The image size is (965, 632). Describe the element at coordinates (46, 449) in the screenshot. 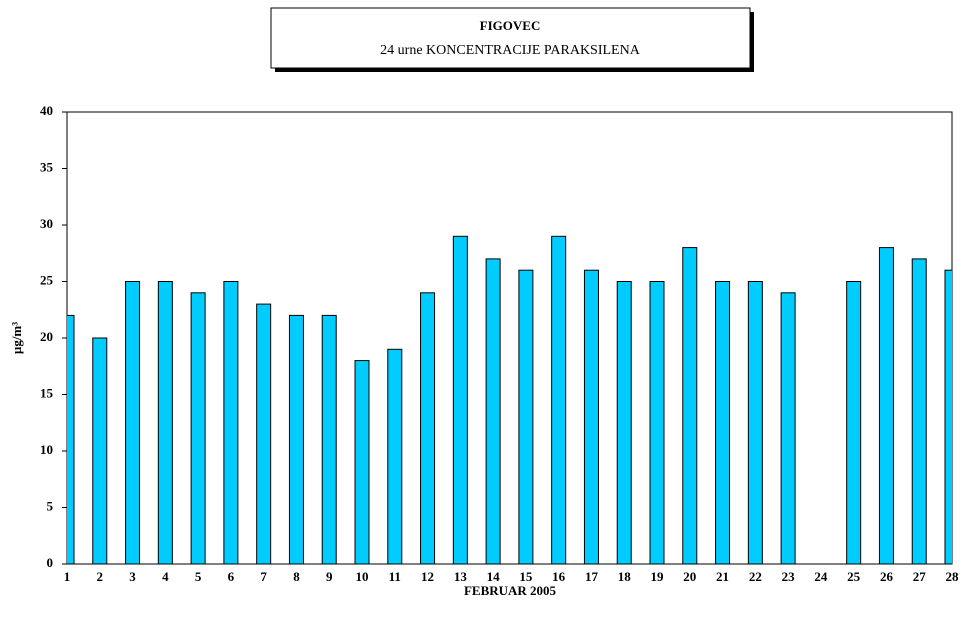

I see `y-tick-label: 10` at that location.